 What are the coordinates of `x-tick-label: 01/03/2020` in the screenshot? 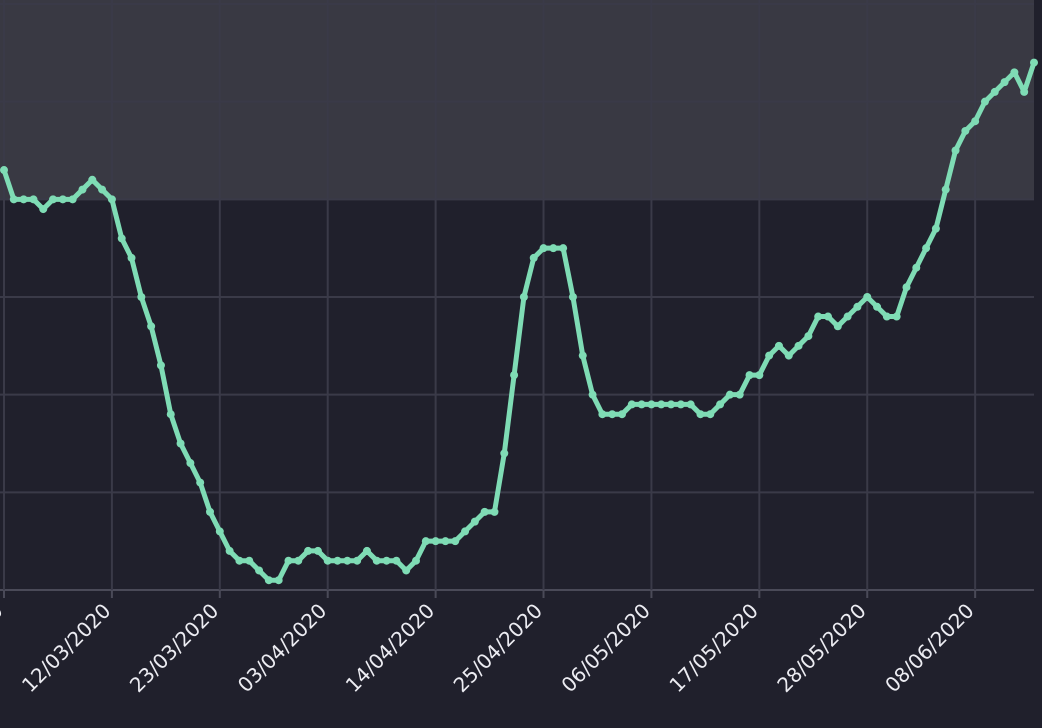 It's located at (4, 648).